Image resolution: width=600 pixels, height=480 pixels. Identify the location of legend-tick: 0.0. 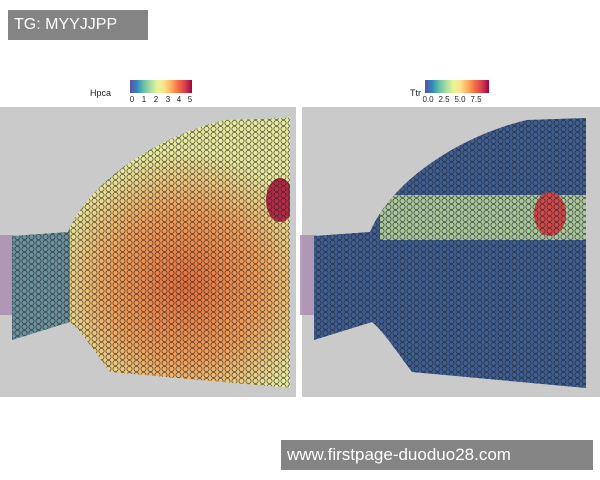
(428, 99).